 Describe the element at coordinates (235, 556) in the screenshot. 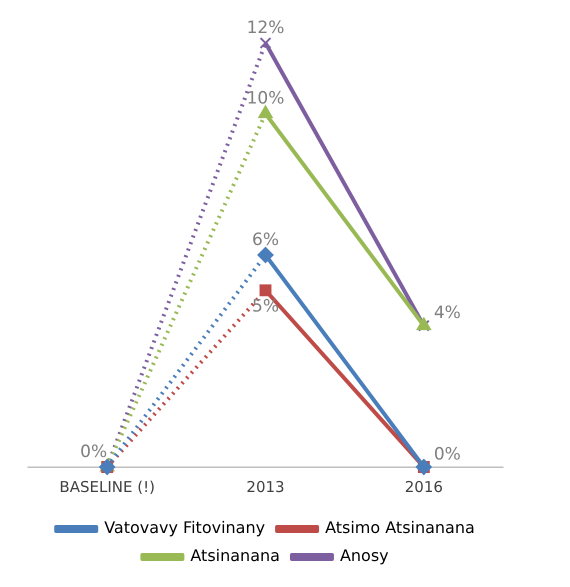

I see `legend-label: Atsinanana` at that location.